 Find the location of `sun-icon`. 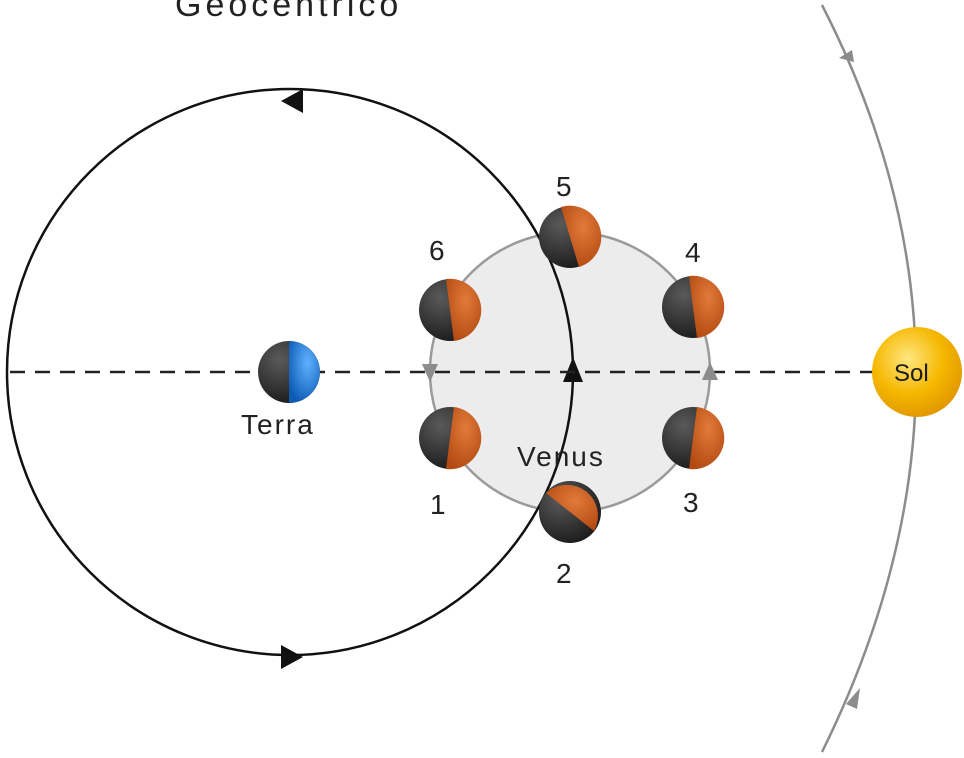

sun-icon is located at coordinates (917, 372).